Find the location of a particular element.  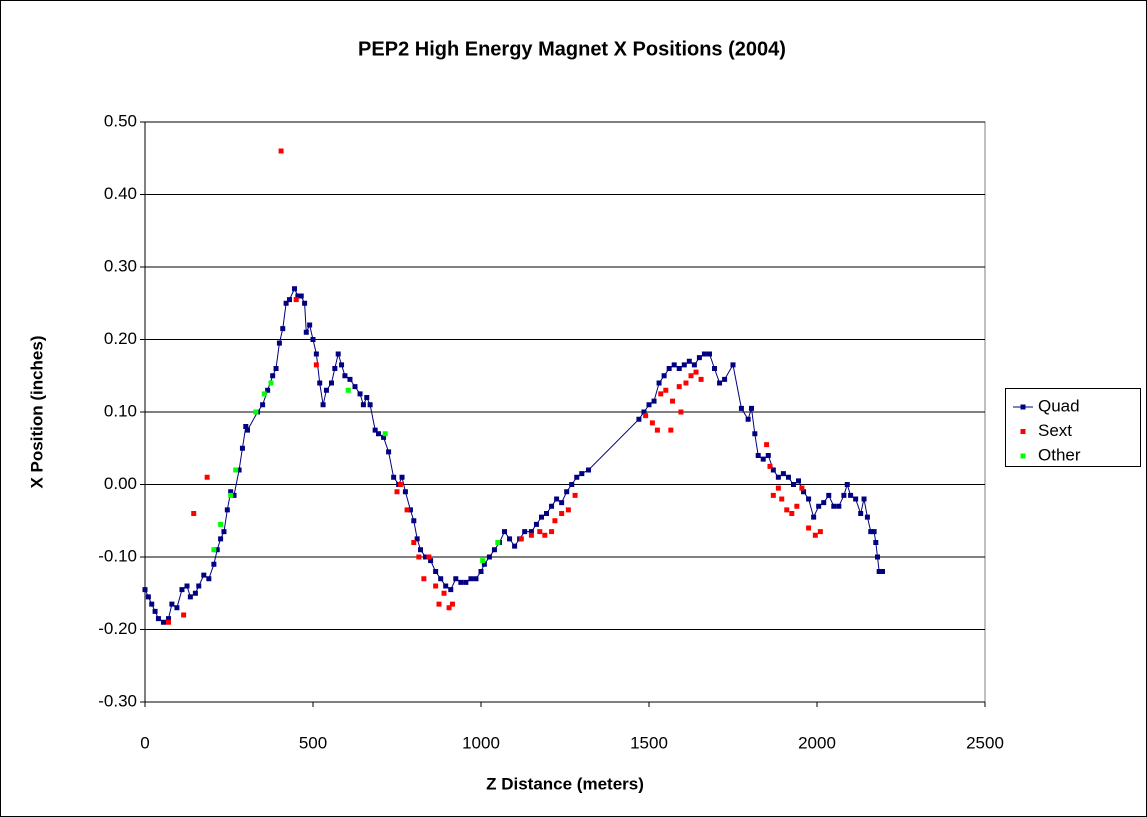

x-tick-label: 1000 is located at coordinates (481, 742).